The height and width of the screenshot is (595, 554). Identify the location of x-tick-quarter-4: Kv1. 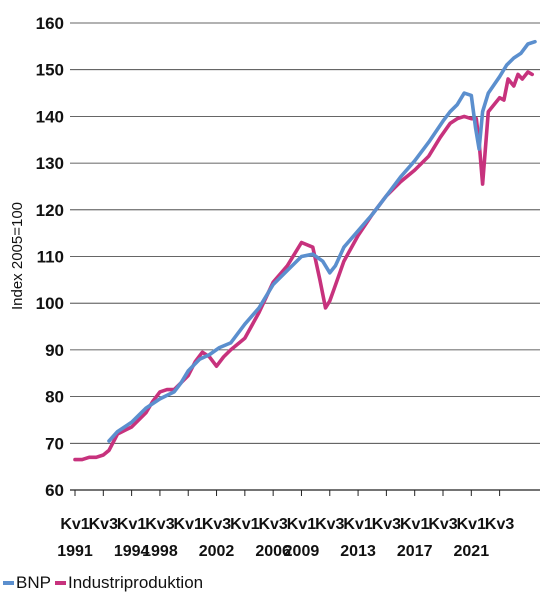
(188, 524).